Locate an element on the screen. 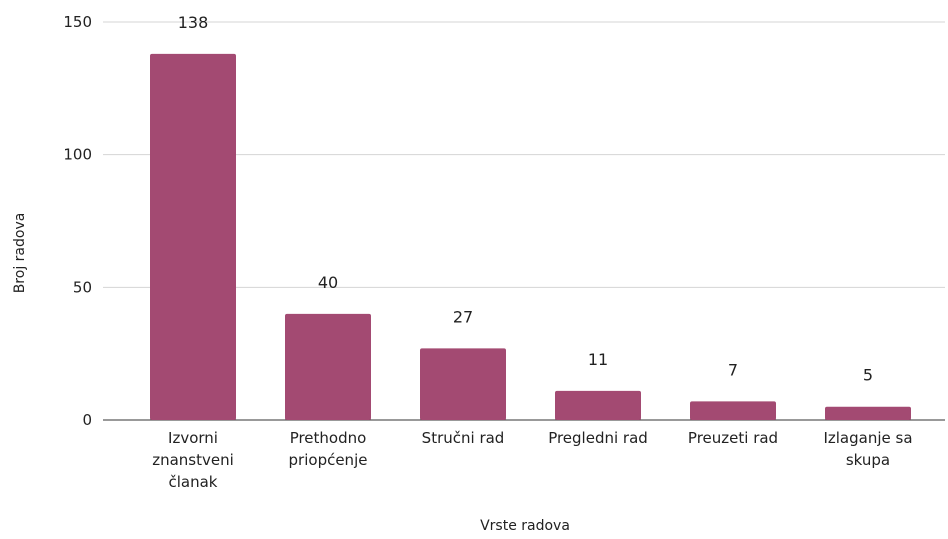  x-tick-label: Stručni rad is located at coordinates (463, 438).